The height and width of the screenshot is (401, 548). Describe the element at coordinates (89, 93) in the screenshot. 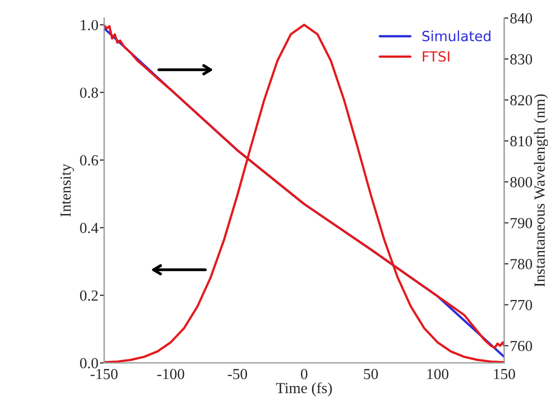

I see `y-tick-label: 0.8` at that location.